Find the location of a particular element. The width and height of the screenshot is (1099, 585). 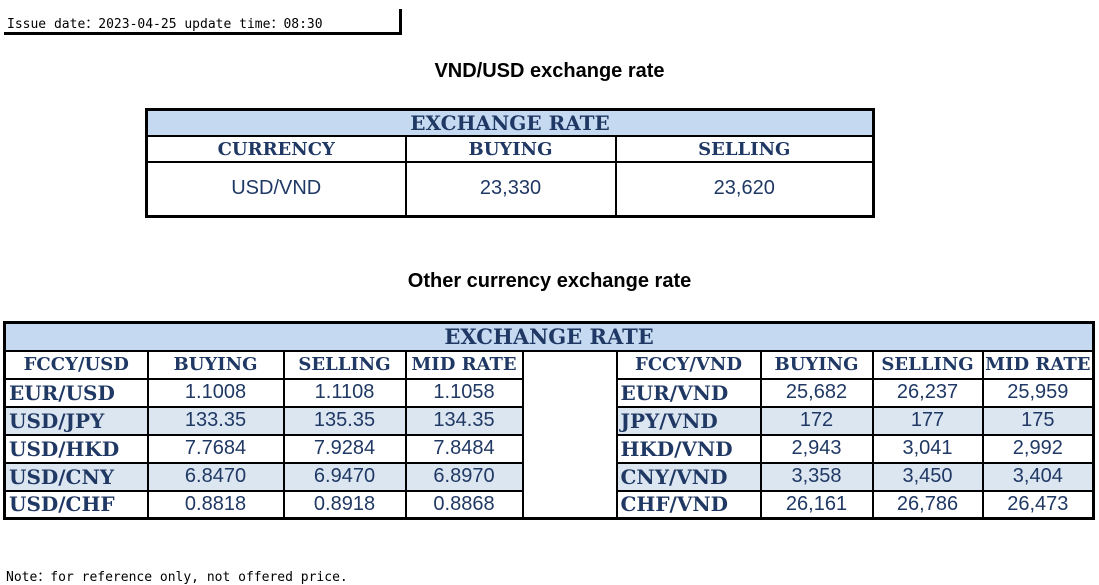

rate-cell: 0.8818 is located at coordinates (215, 504).